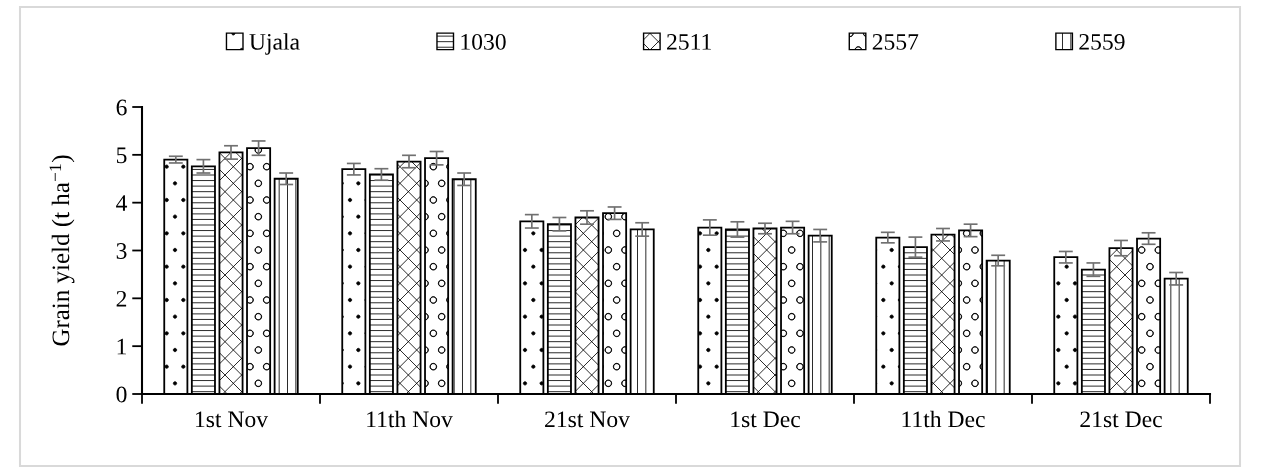 The image size is (1281, 468). Describe the element at coordinates (62, 250) in the screenshot. I see `y-axis-title: Grain yield (t ha$^{−1}$)` at that location.